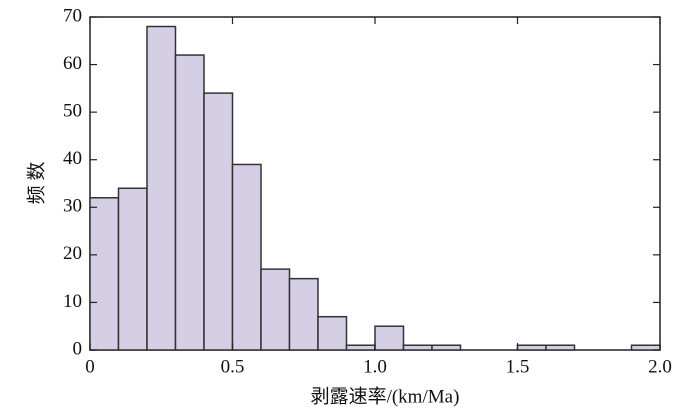 The image size is (700, 420). What do you see at coordinates (660, 366) in the screenshot?
I see `x-tick-label: 2.0` at bounding box center [660, 366].